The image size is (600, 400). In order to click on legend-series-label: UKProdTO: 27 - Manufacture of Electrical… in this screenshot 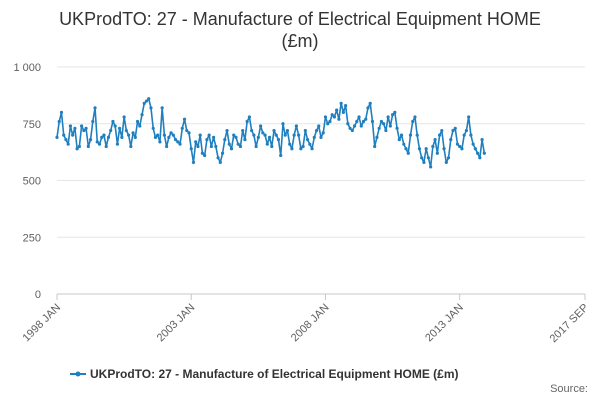, I will do `click(274, 374)`.